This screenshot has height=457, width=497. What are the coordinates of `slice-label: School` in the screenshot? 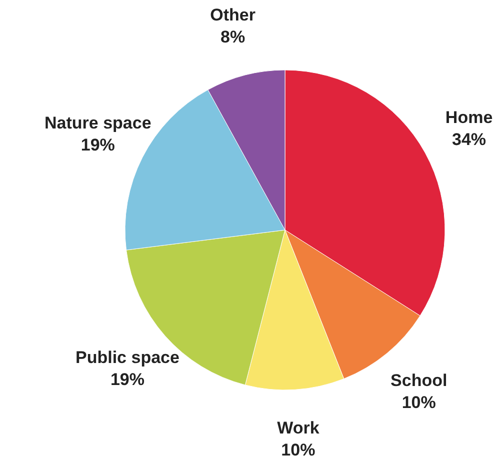 It's located at (419, 380).